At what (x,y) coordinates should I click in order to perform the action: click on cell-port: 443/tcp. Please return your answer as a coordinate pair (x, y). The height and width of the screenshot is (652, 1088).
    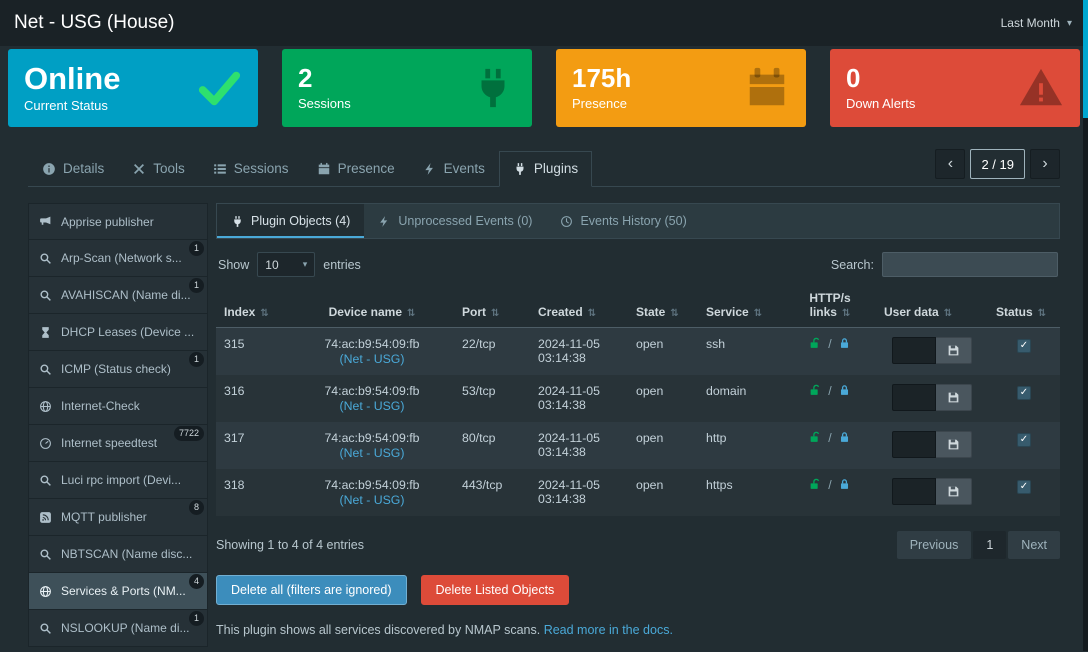
    Looking at the image, I should click on (482, 485).